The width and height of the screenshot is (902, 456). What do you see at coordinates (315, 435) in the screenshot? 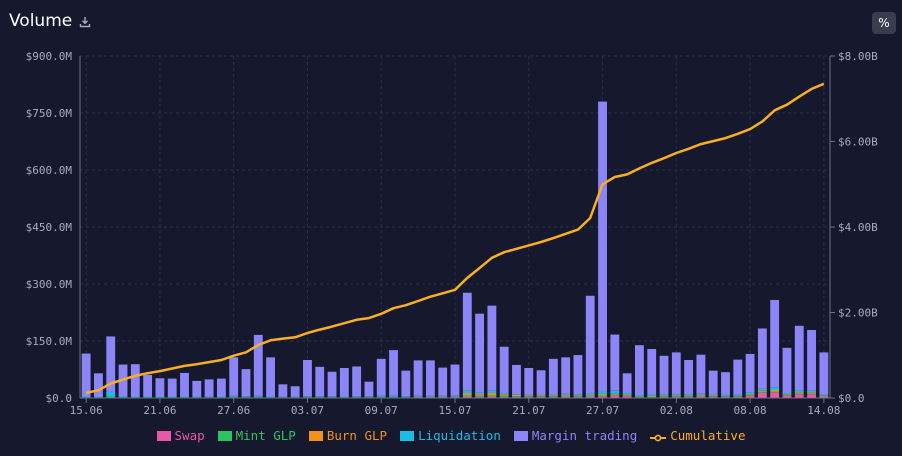
I see `burn-glp-swatch` at bounding box center [315, 435].